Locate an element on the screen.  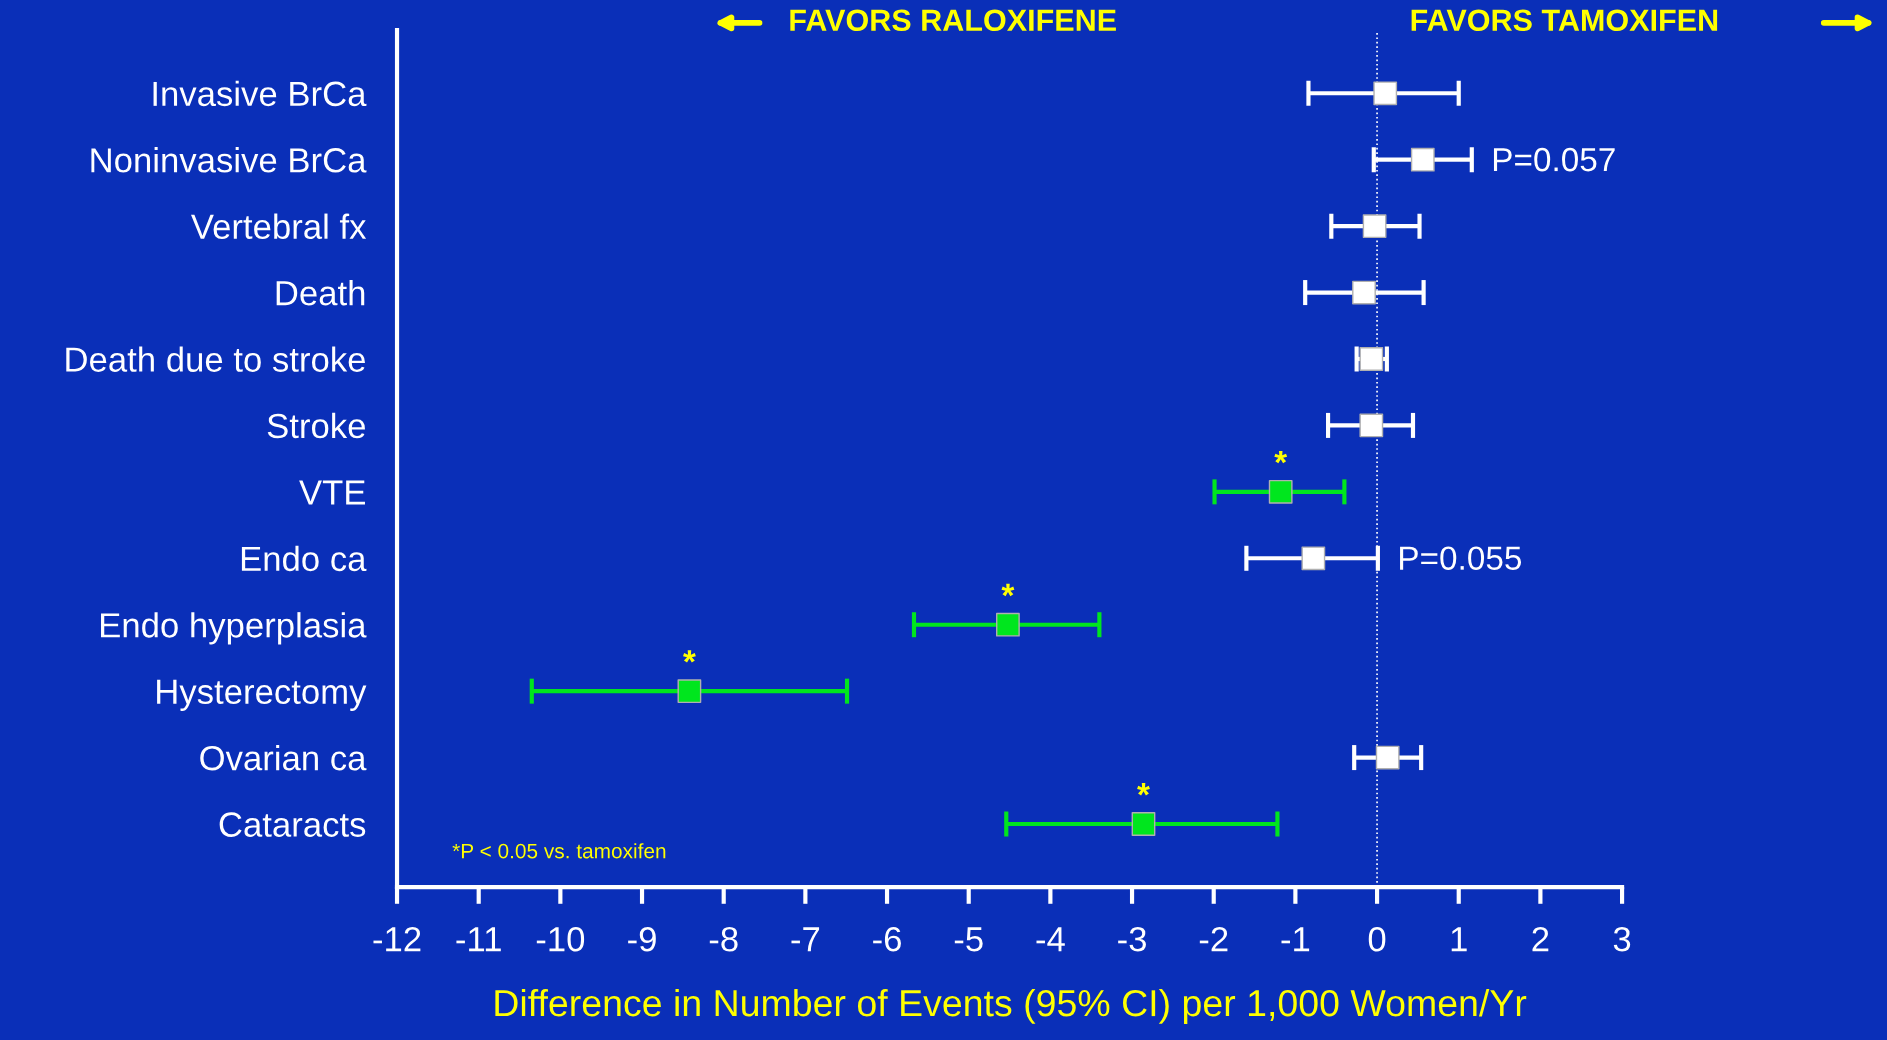
x-tick-label: 2 is located at coordinates (1540, 939).